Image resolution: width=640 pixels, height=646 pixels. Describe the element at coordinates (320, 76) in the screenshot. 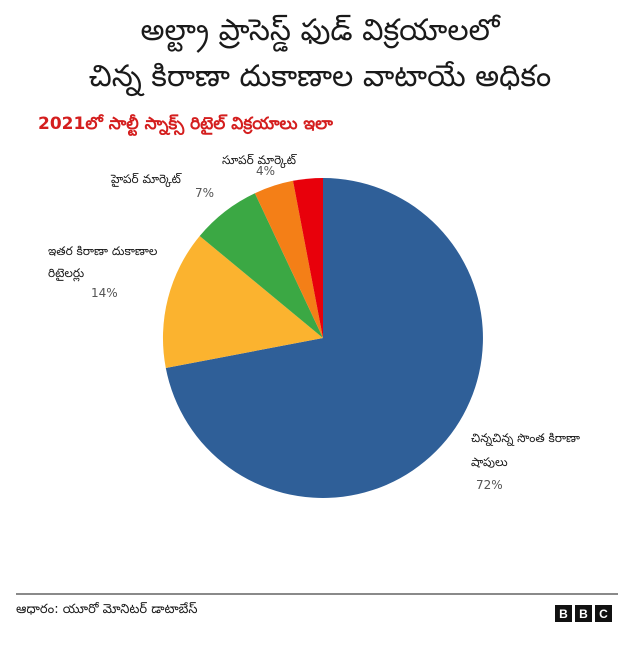

I see `chart-title-line2: చిన్న కిరాణా దుకాణాల వాటాయే అధికం` at that location.